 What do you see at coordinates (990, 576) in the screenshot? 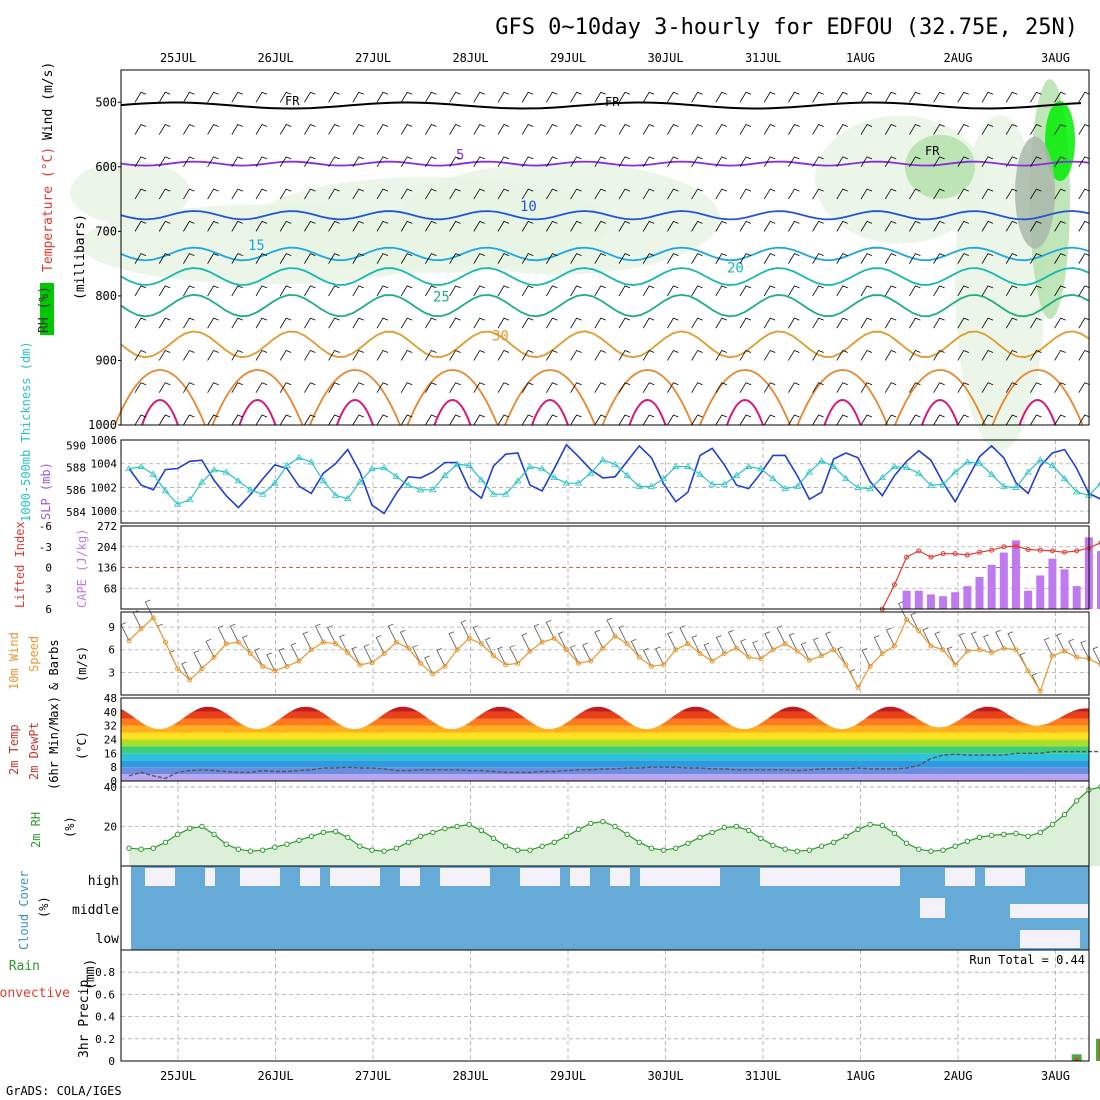
I see `lifted-index-line` at bounding box center [990, 576].